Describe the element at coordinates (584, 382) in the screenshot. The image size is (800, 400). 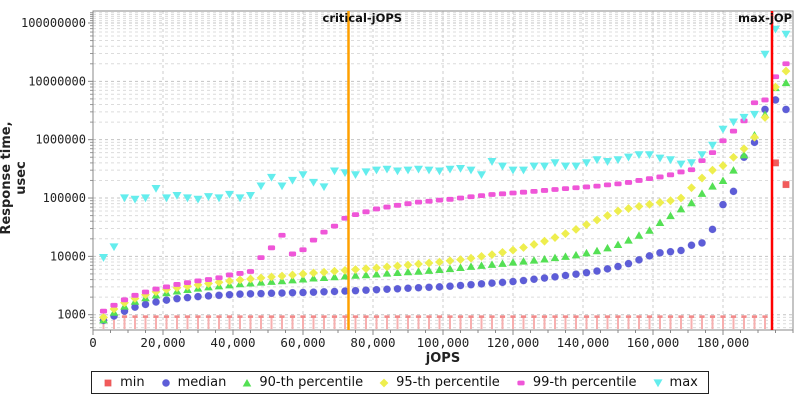
I see `legend-label: 99-th percentile` at that location.